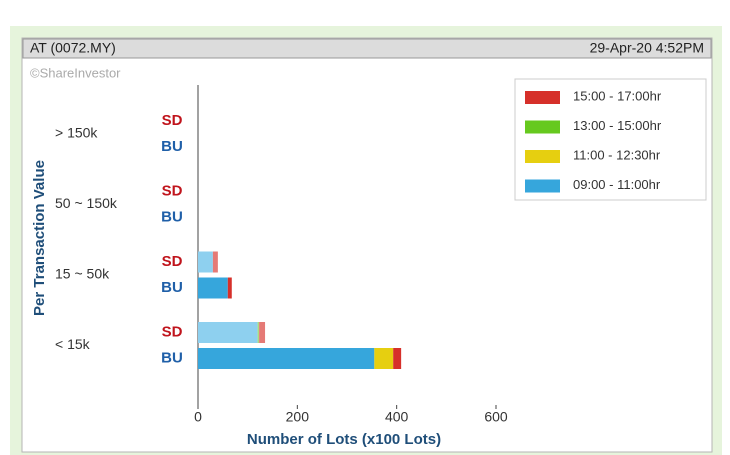 Image resolution: width=730 pixels, height=455 pixels. I want to click on timestamp: 29-Apr-20 4:52PM, so click(647, 48).